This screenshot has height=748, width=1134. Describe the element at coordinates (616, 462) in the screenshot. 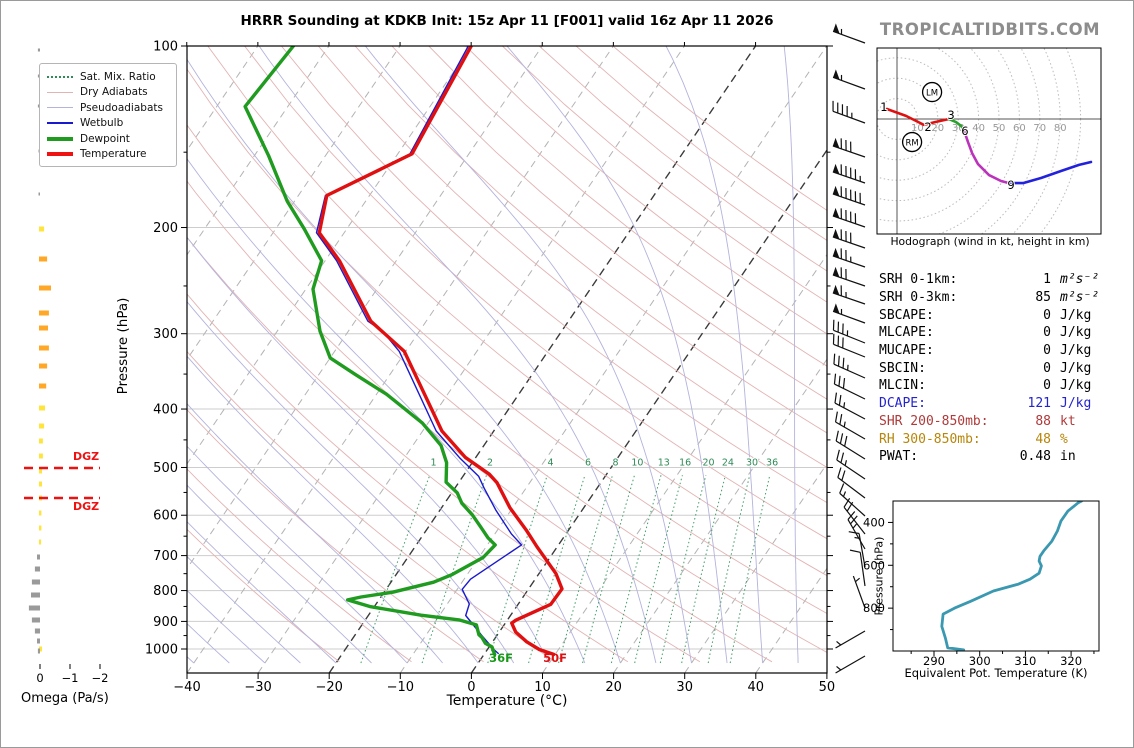

I see `mixing-ratio-label: 8` at that location.